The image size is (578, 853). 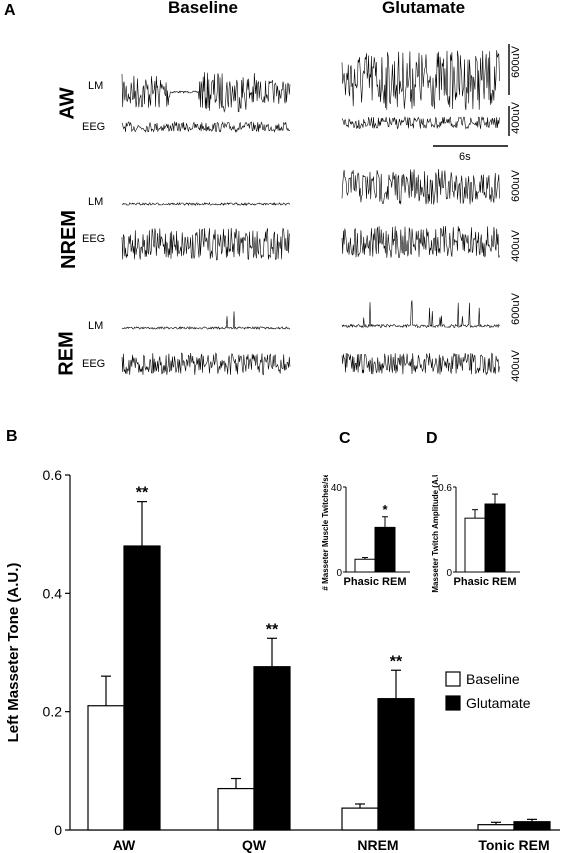 What do you see at coordinates (206, 364) in the screenshot?
I see `trace-rem-baseline-eeg` at bounding box center [206, 364].